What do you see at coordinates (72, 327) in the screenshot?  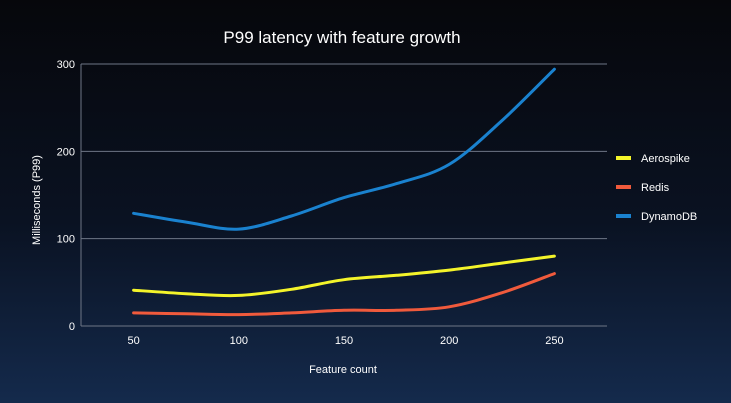 I see `y-tick-label: 0` at bounding box center [72, 327].